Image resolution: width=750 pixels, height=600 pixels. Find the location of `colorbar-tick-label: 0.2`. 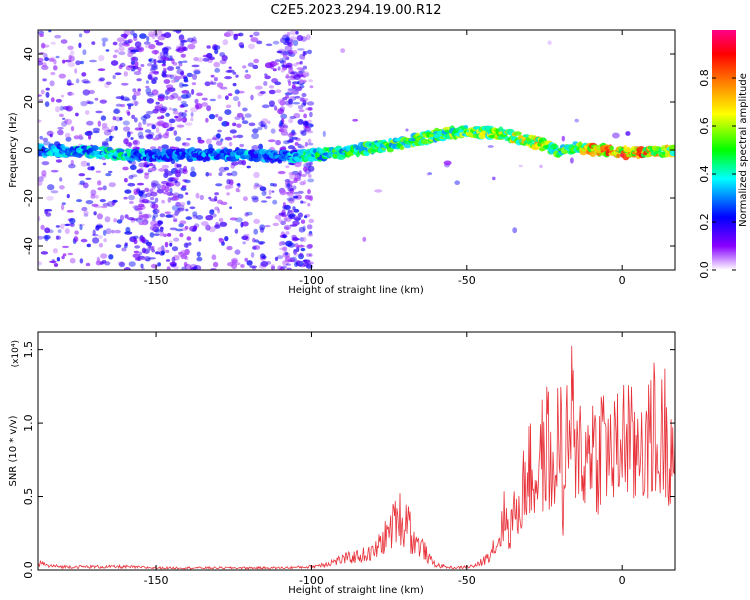

colorbar-tick-label: 0.2 is located at coordinates (704, 222).